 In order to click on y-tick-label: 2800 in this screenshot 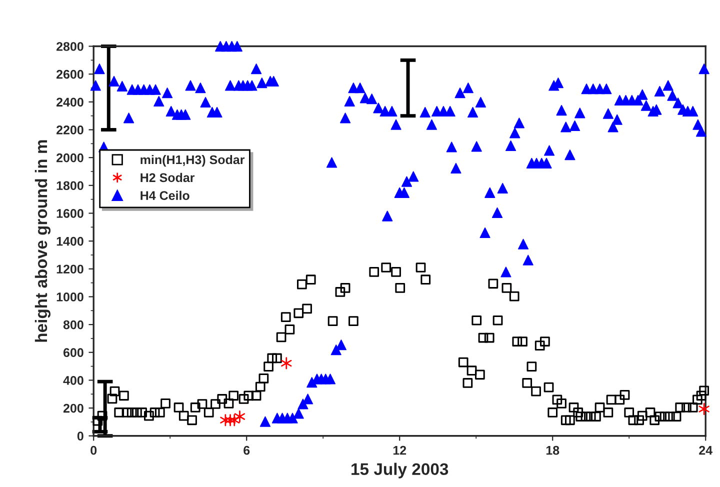, I will do `click(70, 46)`.